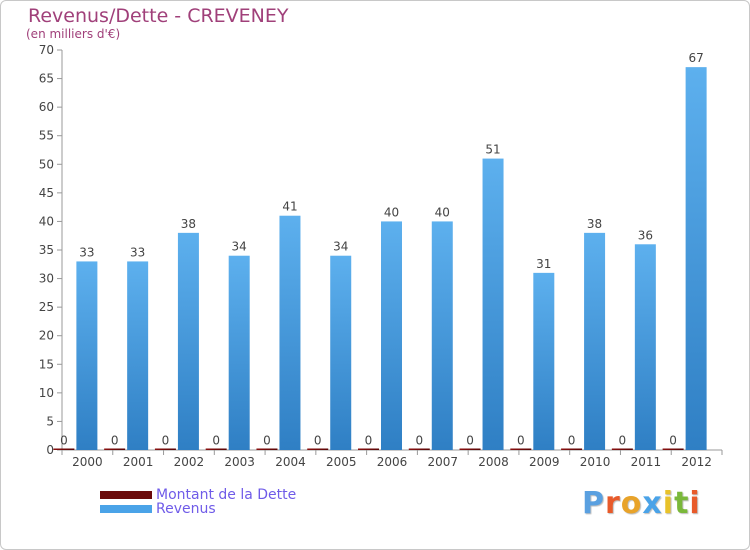  What do you see at coordinates (341, 352) in the screenshot?
I see `bar-revenue-2005` at bounding box center [341, 352].